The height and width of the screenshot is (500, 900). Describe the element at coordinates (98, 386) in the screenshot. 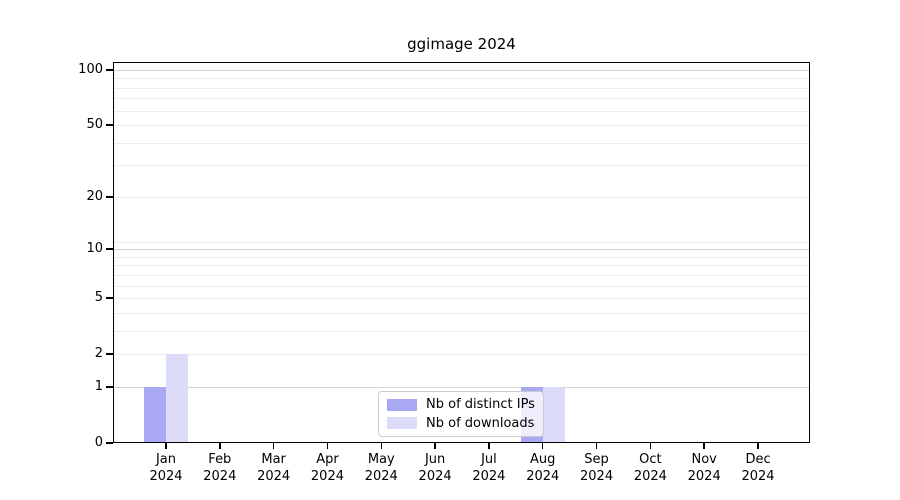

I see `y-tick-label: 1` at that location.